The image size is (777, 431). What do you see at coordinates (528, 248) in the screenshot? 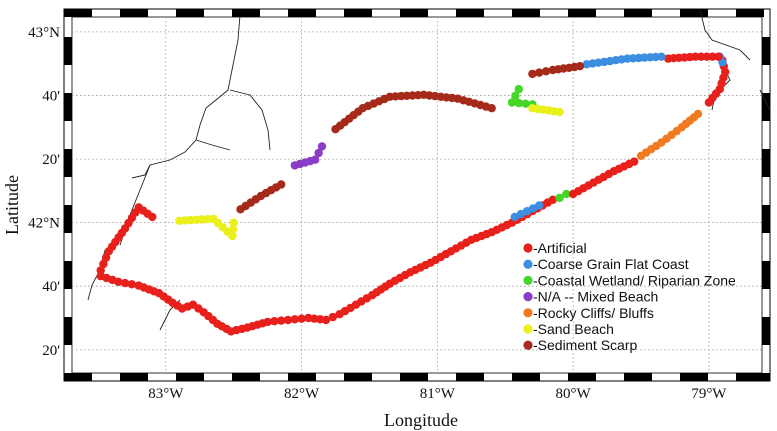
I see `legend-marker-artificial` at bounding box center [528, 248].